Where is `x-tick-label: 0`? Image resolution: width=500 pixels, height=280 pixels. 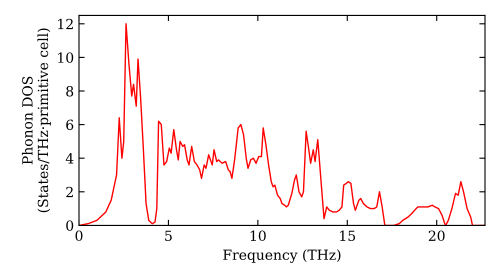 x-tick-label: 0 is located at coordinates (78, 236).